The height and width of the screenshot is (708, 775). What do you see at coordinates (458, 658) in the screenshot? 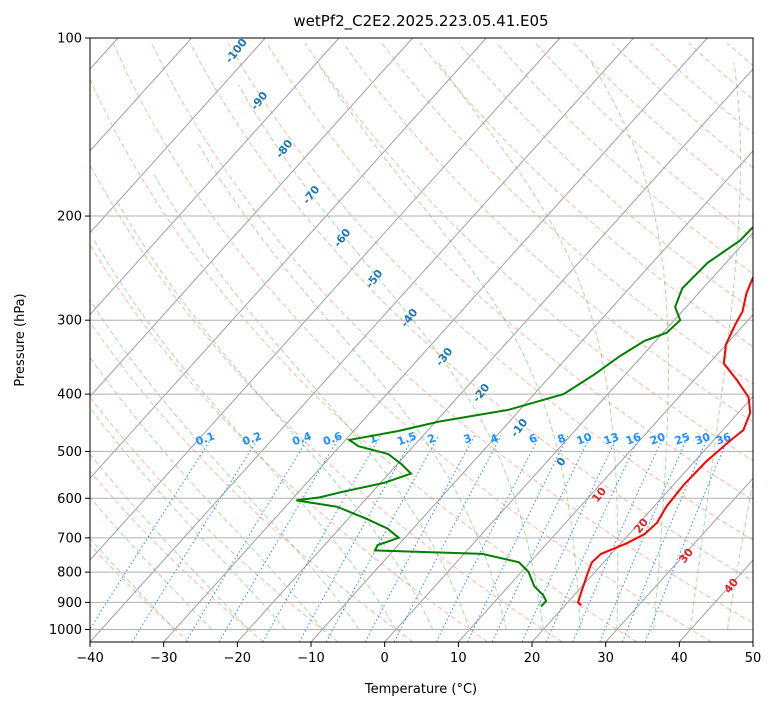
I see `x-tick-label: 10` at bounding box center [458, 658].